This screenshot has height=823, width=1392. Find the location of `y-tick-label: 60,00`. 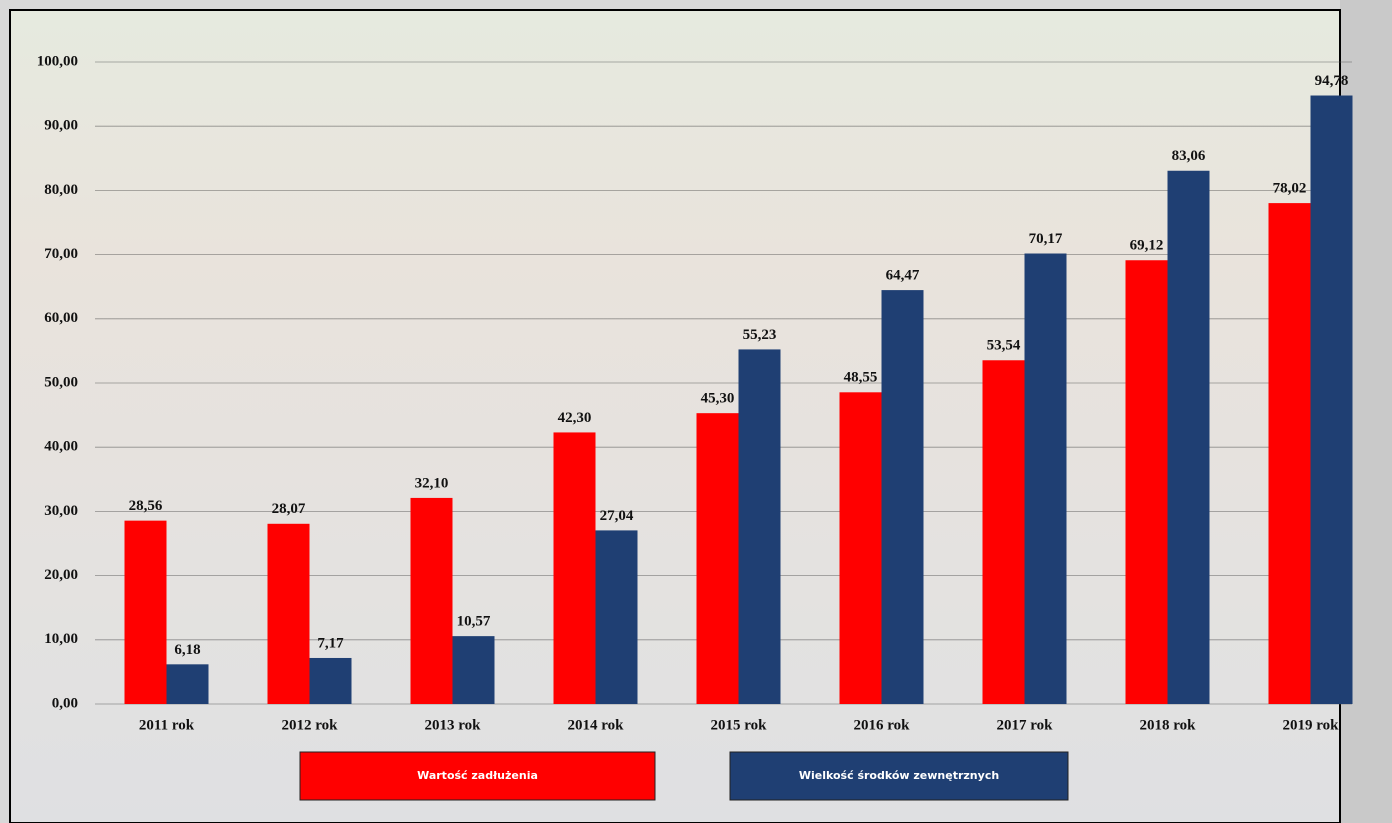

y-tick-label: 60,00 is located at coordinates (61, 318).